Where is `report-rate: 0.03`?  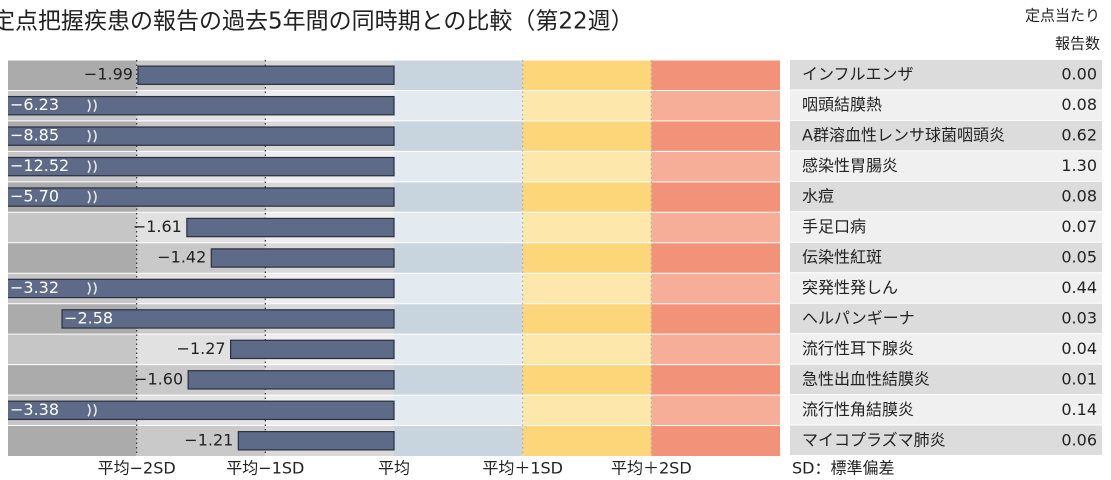 report-rate: 0.03 is located at coordinates (1079, 317).